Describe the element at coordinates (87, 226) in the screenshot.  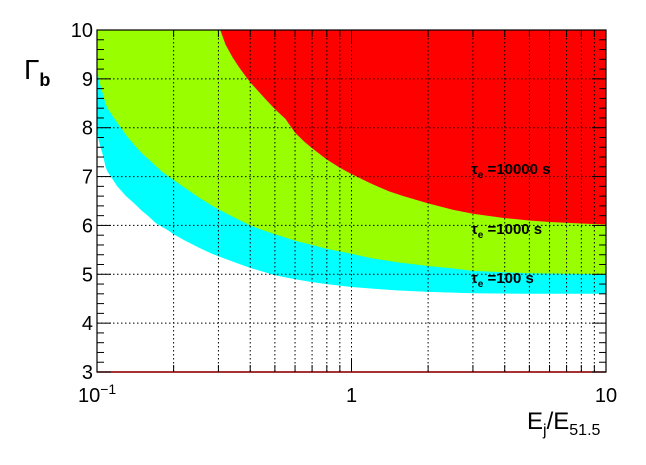
I see `y-tick-label: 6` at that location.